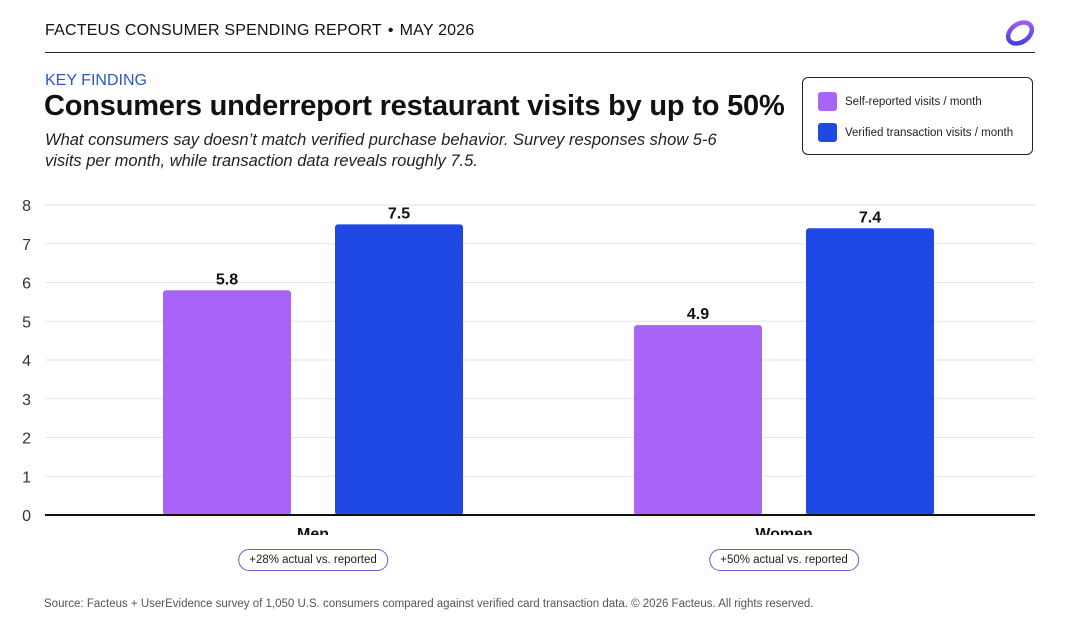 This screenshot has height=628, width=1080. Describe the element at coordinates (1020, 33) in the screenshot. I see `facteus-logo-icon` at that location.